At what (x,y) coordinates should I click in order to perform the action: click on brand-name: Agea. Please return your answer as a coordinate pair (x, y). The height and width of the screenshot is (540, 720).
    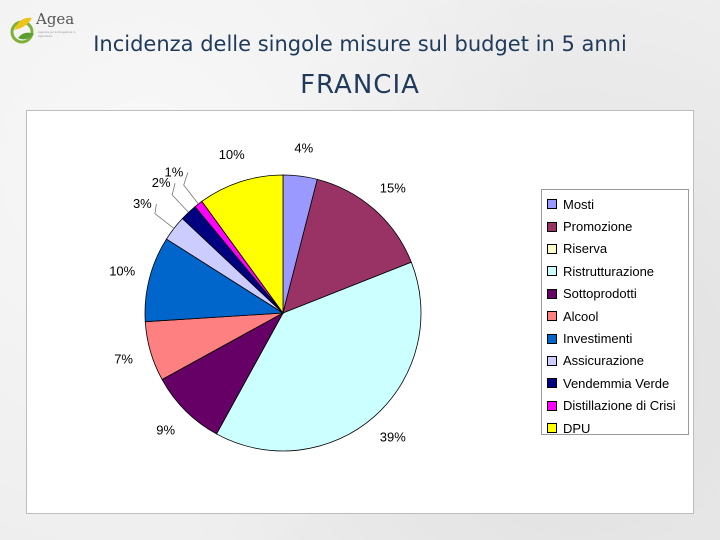
    Looking at the image, I should click on (55, 19).